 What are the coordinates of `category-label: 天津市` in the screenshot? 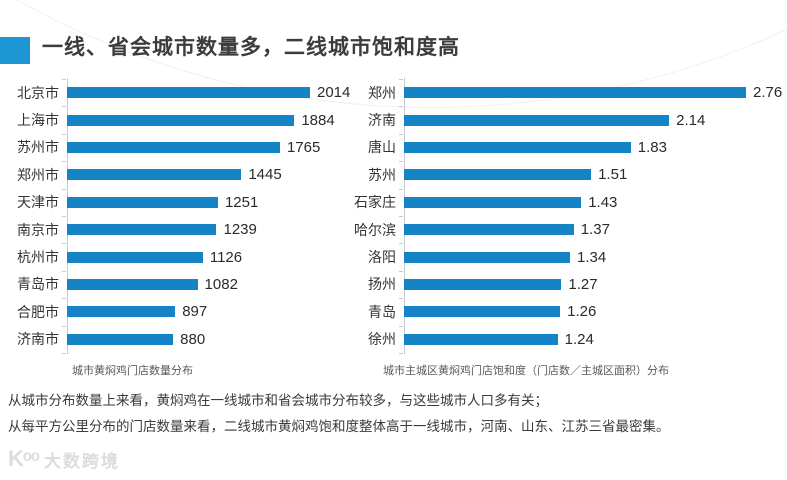 It's located at (38, 202).